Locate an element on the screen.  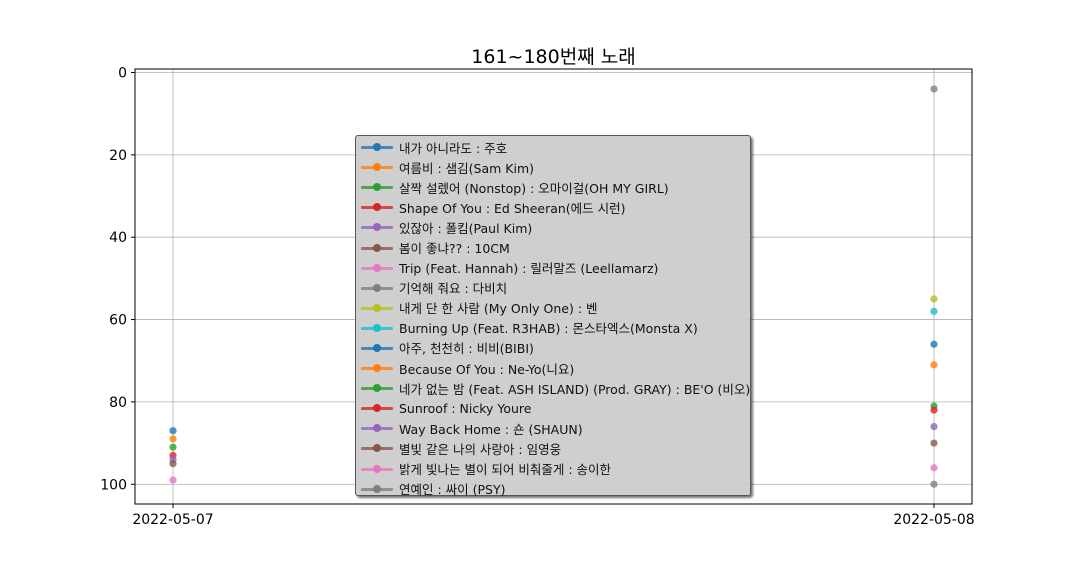
x-tick-label: 2022-05-07 is located at coordinates (172, 520).